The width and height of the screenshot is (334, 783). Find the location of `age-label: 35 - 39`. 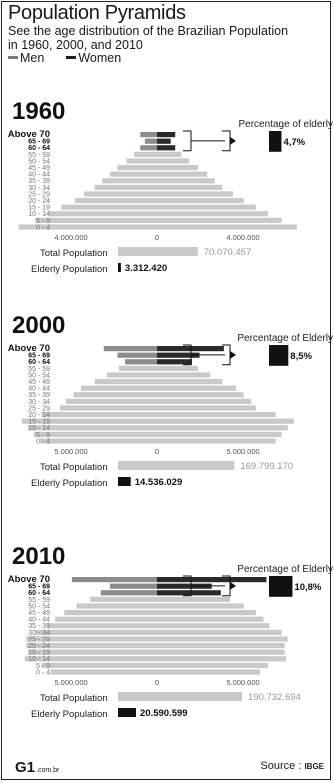

age-label: 35 - 39 is located at coordinates (39, 181).